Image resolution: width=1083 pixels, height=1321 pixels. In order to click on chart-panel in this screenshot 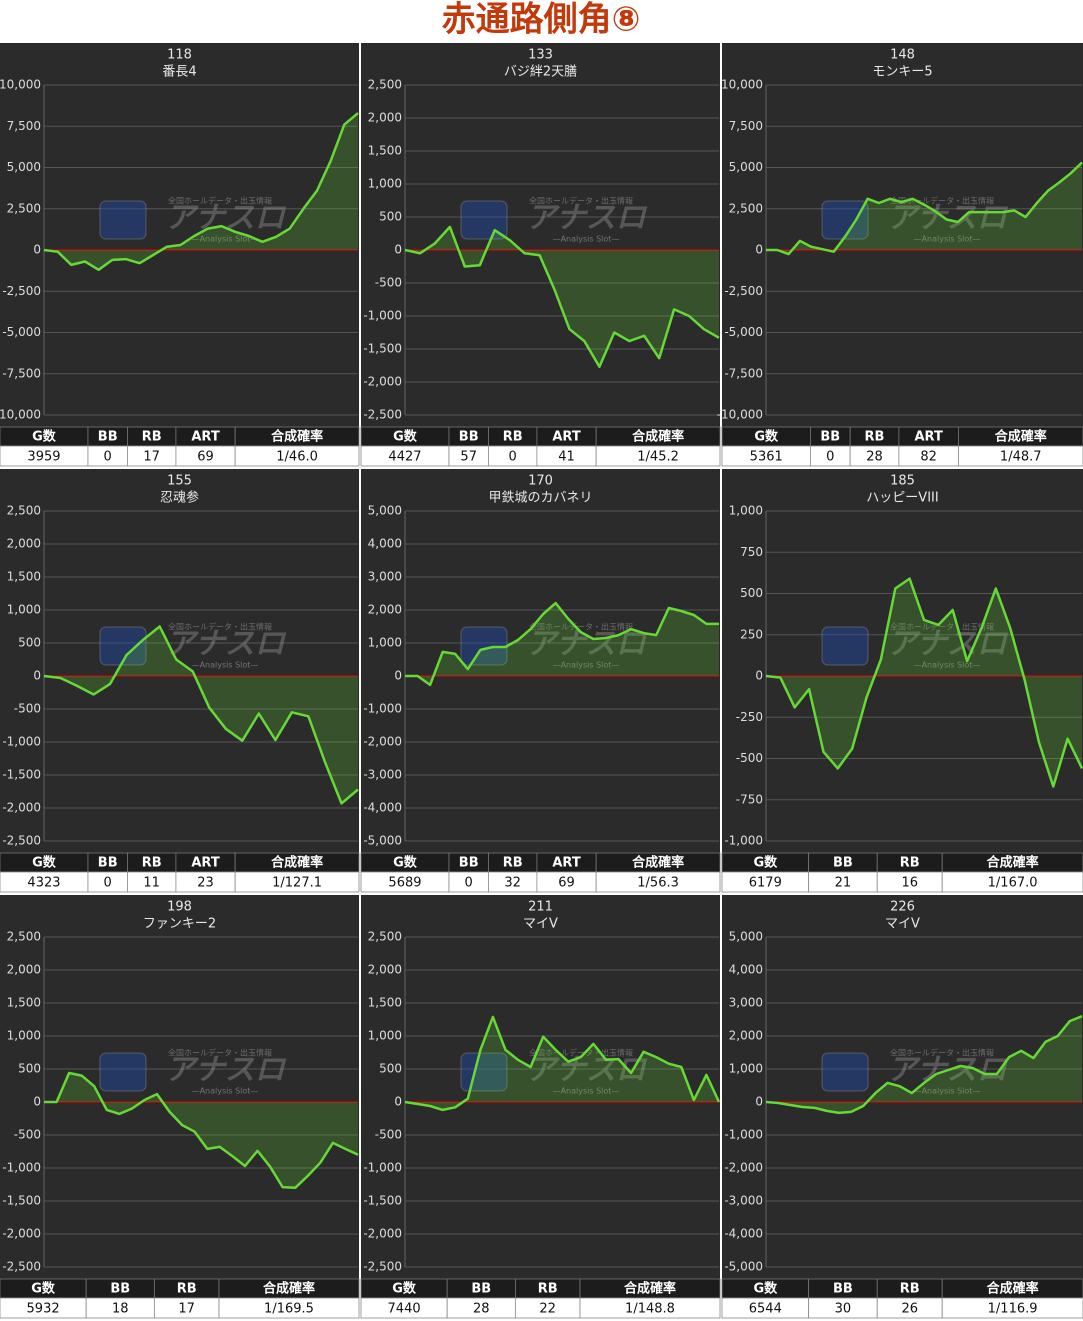, I will do `click(902, 661)`.